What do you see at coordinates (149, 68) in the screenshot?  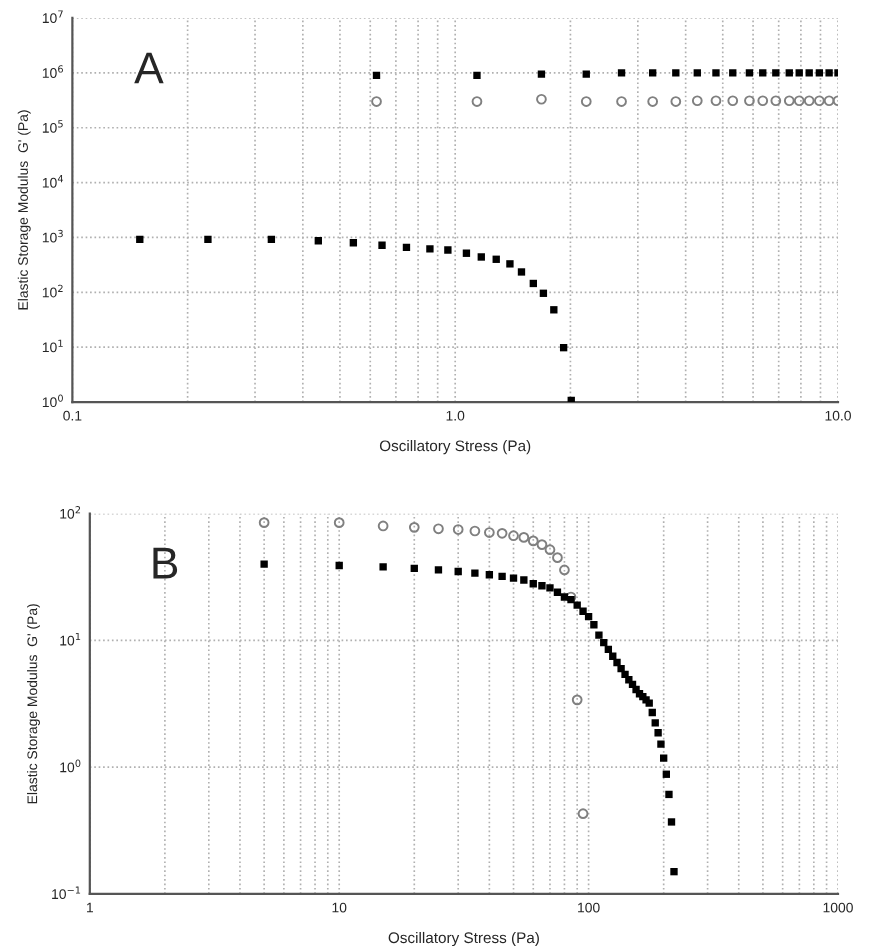 I see `annotation: A` at bounding box center [149, 68].